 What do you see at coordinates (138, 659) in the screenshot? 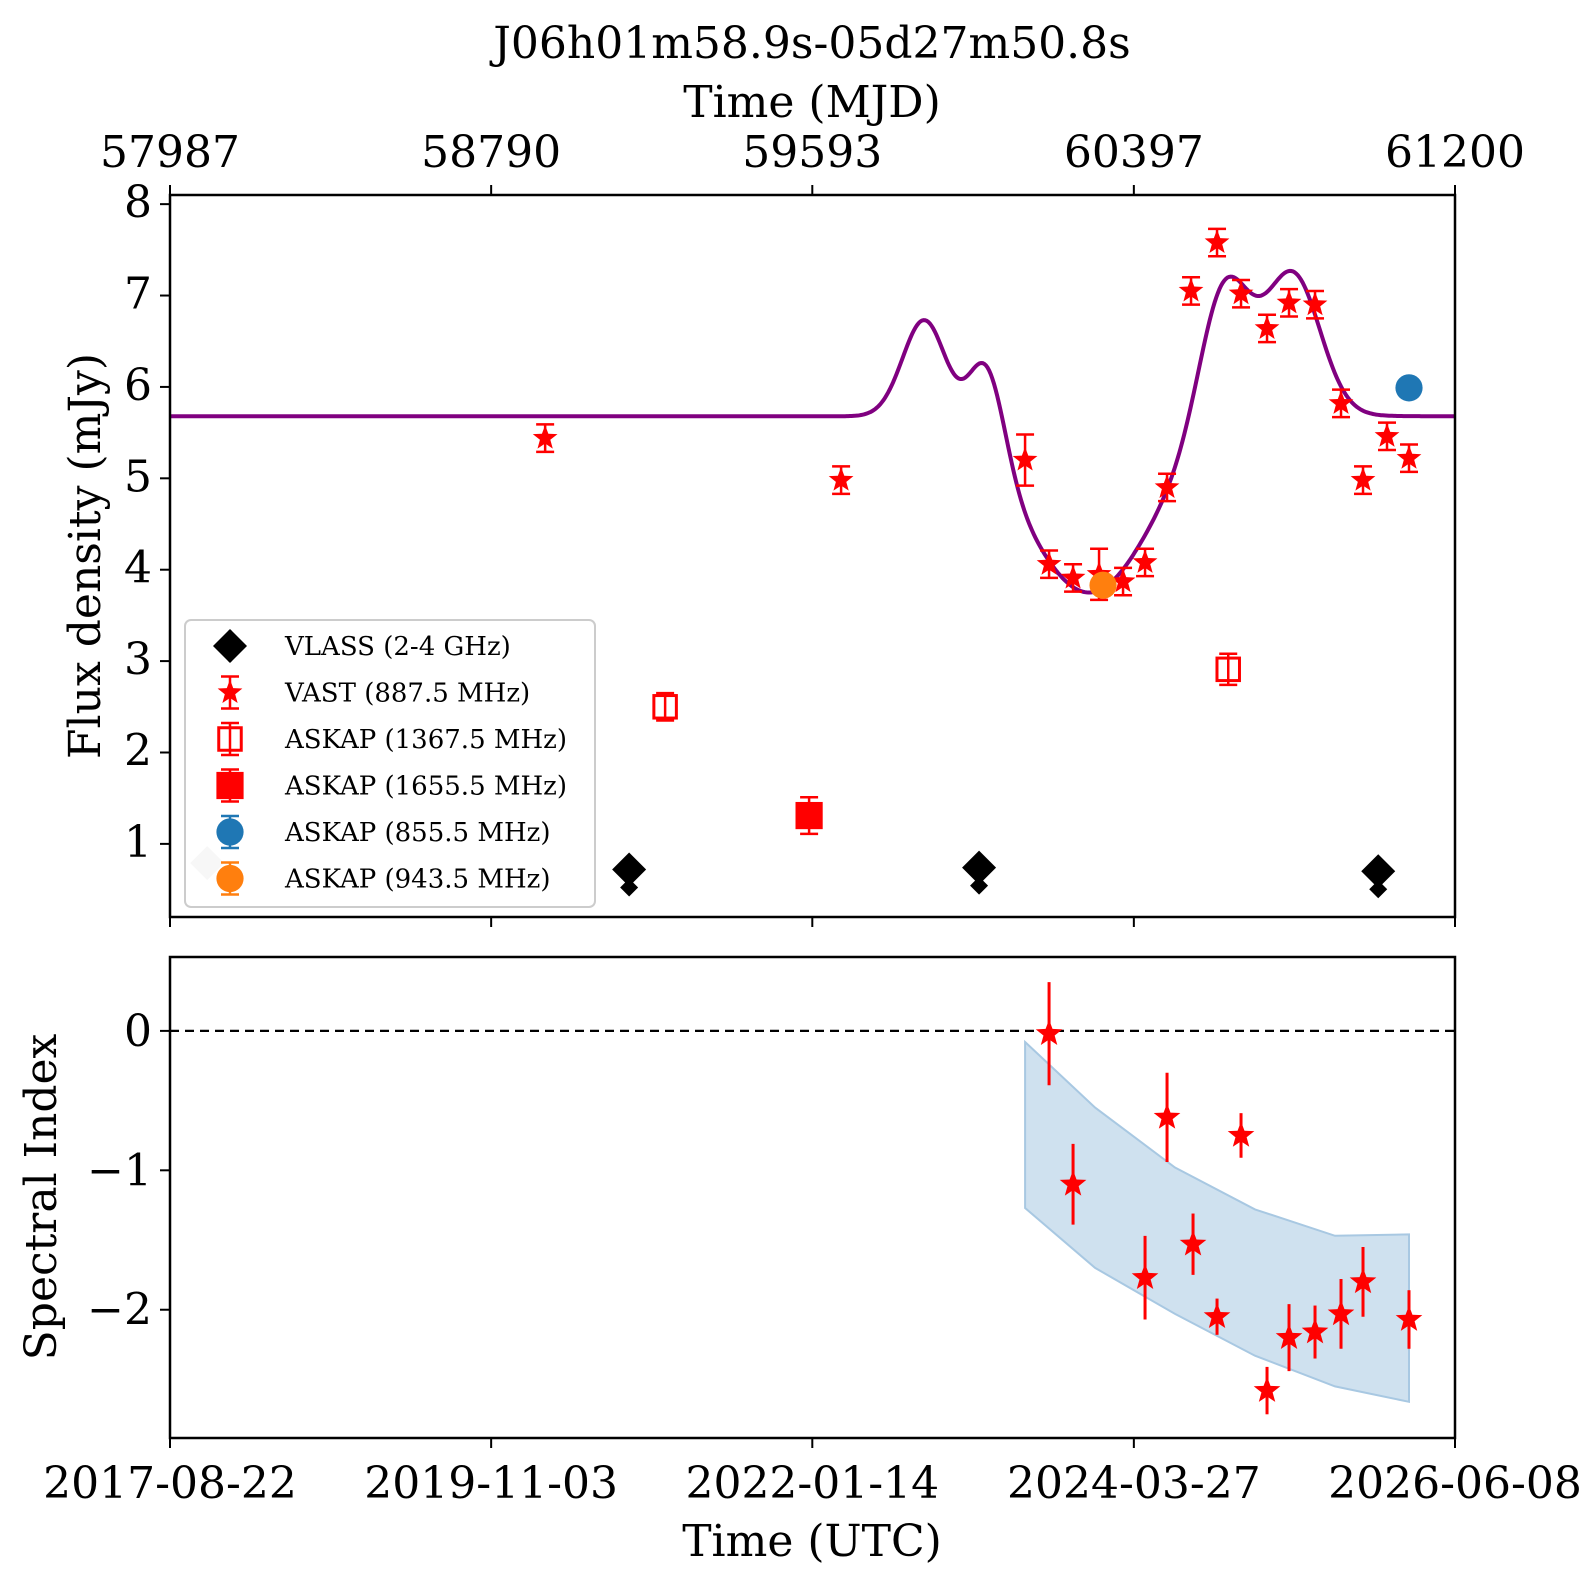
I see `y-tick-label: 3` at bounding box center [138, 659].